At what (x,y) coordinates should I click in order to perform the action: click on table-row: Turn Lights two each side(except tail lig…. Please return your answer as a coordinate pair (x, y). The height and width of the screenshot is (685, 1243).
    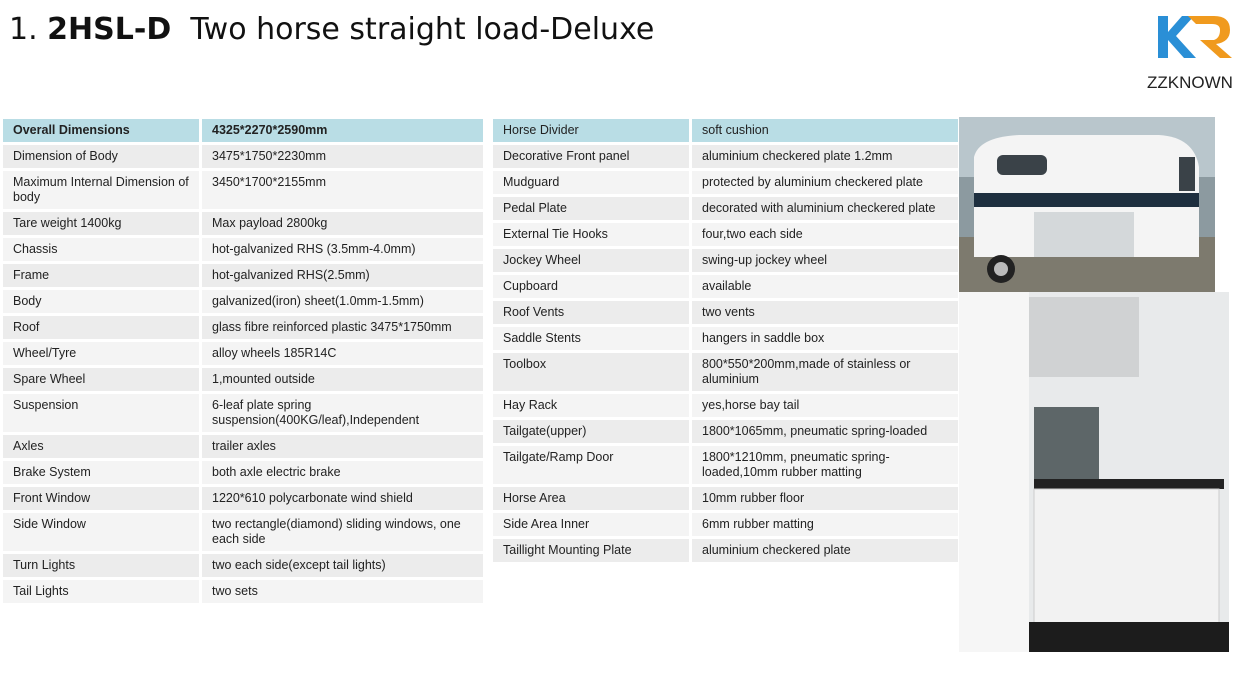
    Looking at the image, I should click on (244, 565).